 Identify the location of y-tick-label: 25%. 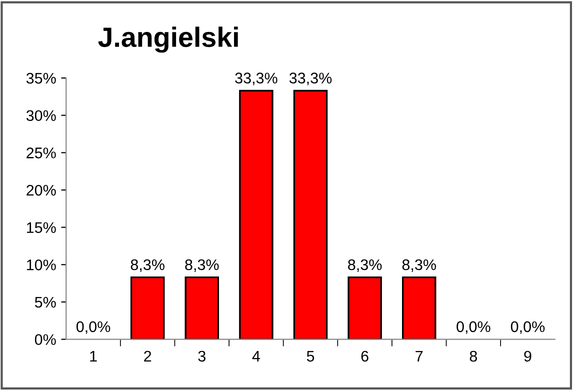
(41, 153).